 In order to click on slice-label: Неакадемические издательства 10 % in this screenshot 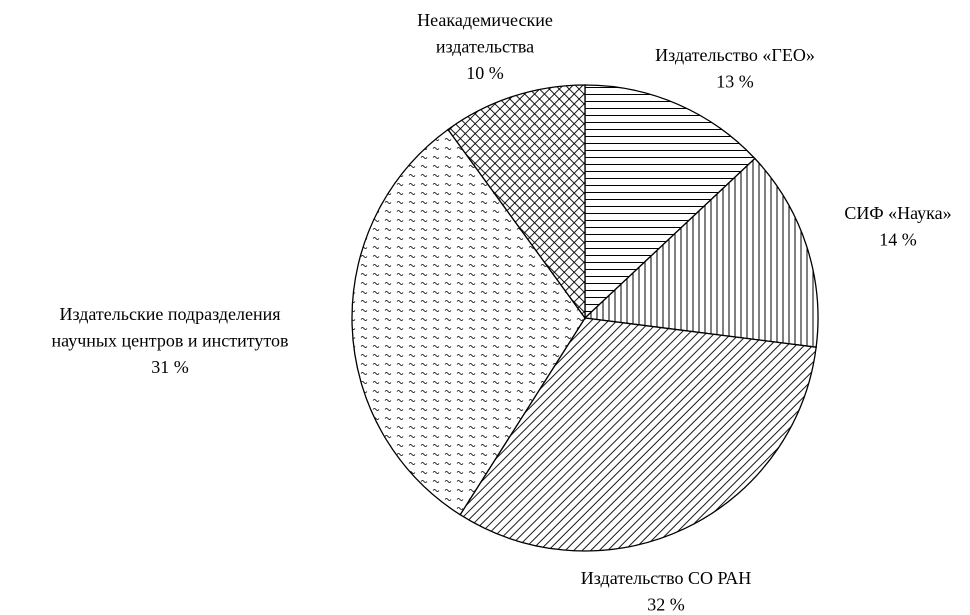, I will do `click(485, 46)`.